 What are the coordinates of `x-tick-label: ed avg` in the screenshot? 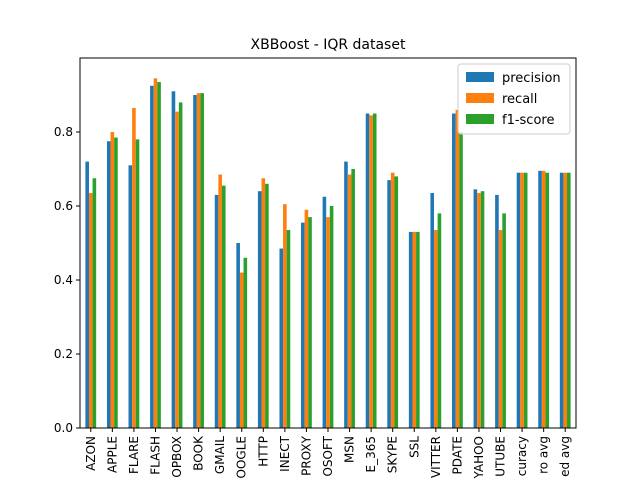 It's located at (565, 456).